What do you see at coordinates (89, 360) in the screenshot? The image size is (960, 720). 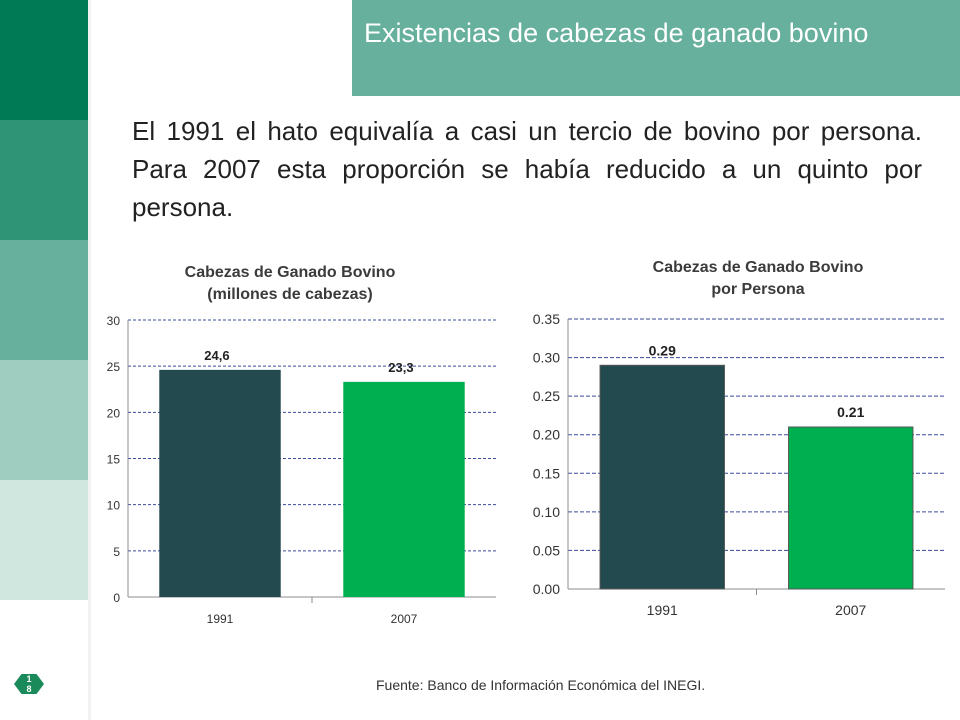 I see `side-divider` at bounding box center [89, 360].